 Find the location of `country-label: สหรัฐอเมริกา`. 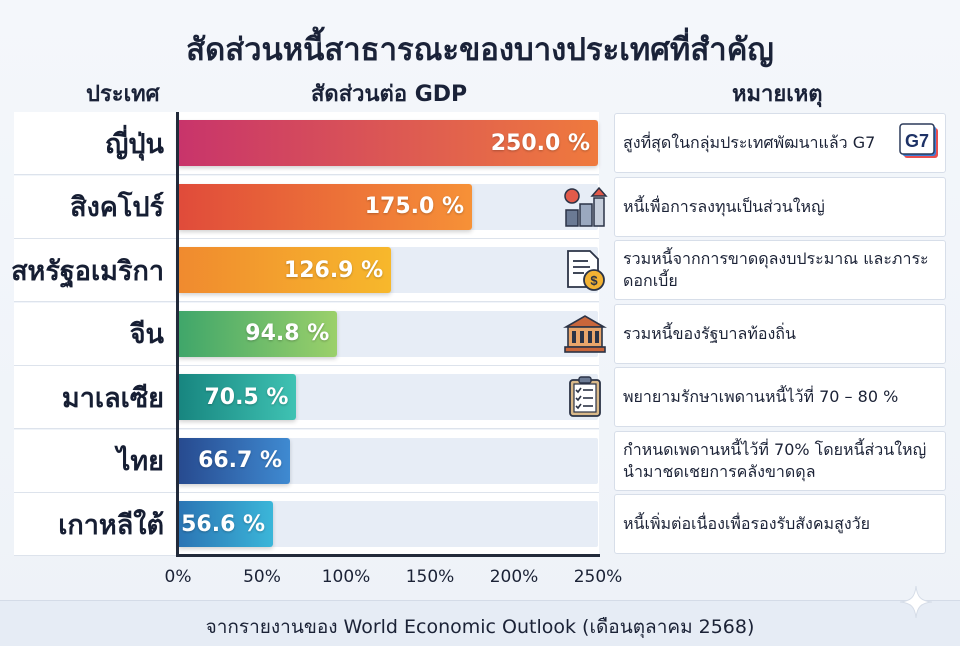

country-label: สหรัฐอเมริกา is located at coordinates (87, 271).